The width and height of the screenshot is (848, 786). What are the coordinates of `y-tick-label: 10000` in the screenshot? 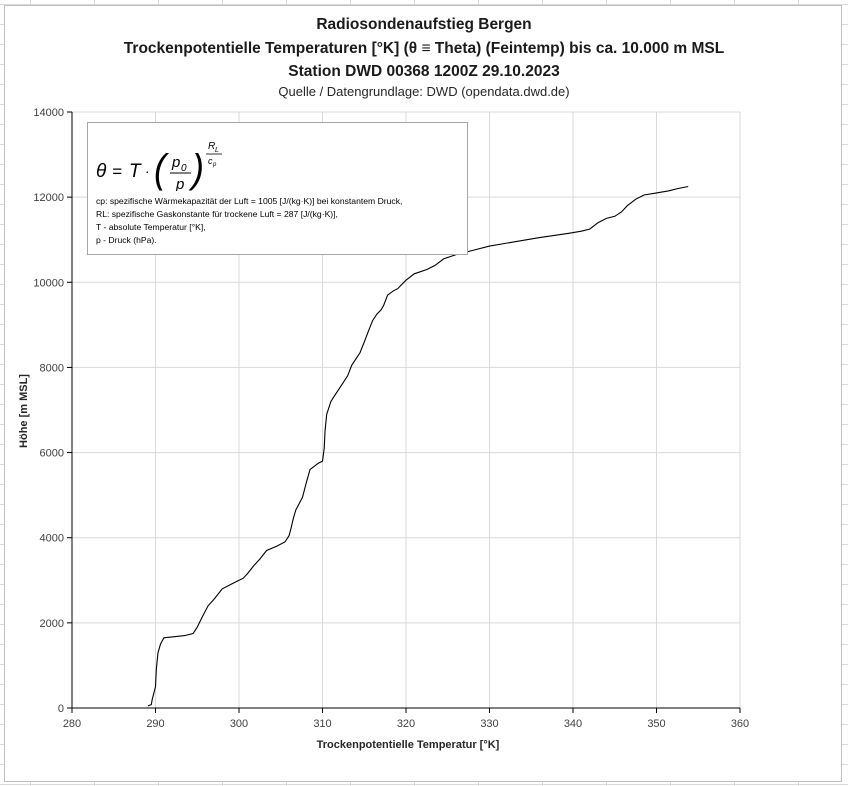 It's located at (48, 283).